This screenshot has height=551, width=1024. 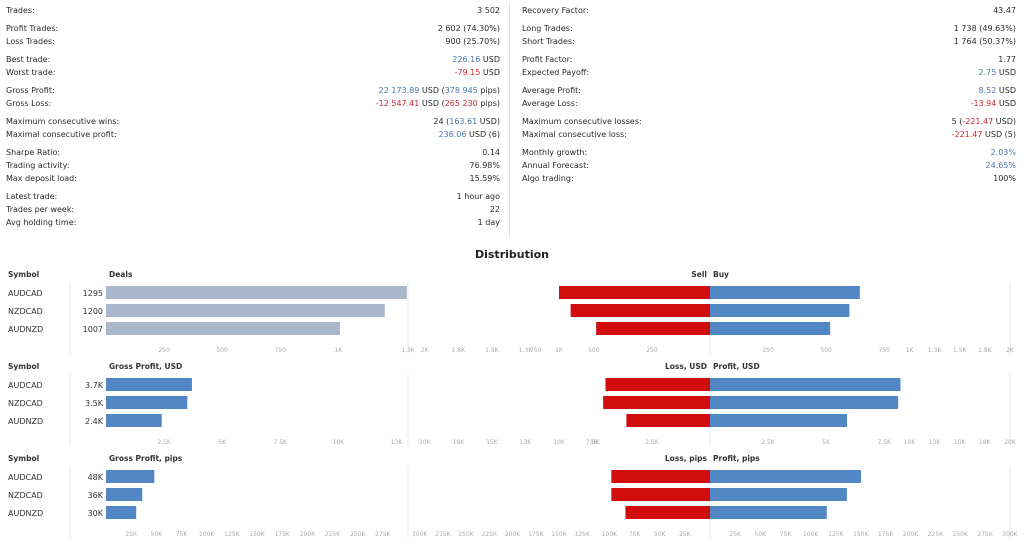 I want to click on stat-row-avg-holding-time: Avg holding time: 1 day, so click(x=253, y=222).